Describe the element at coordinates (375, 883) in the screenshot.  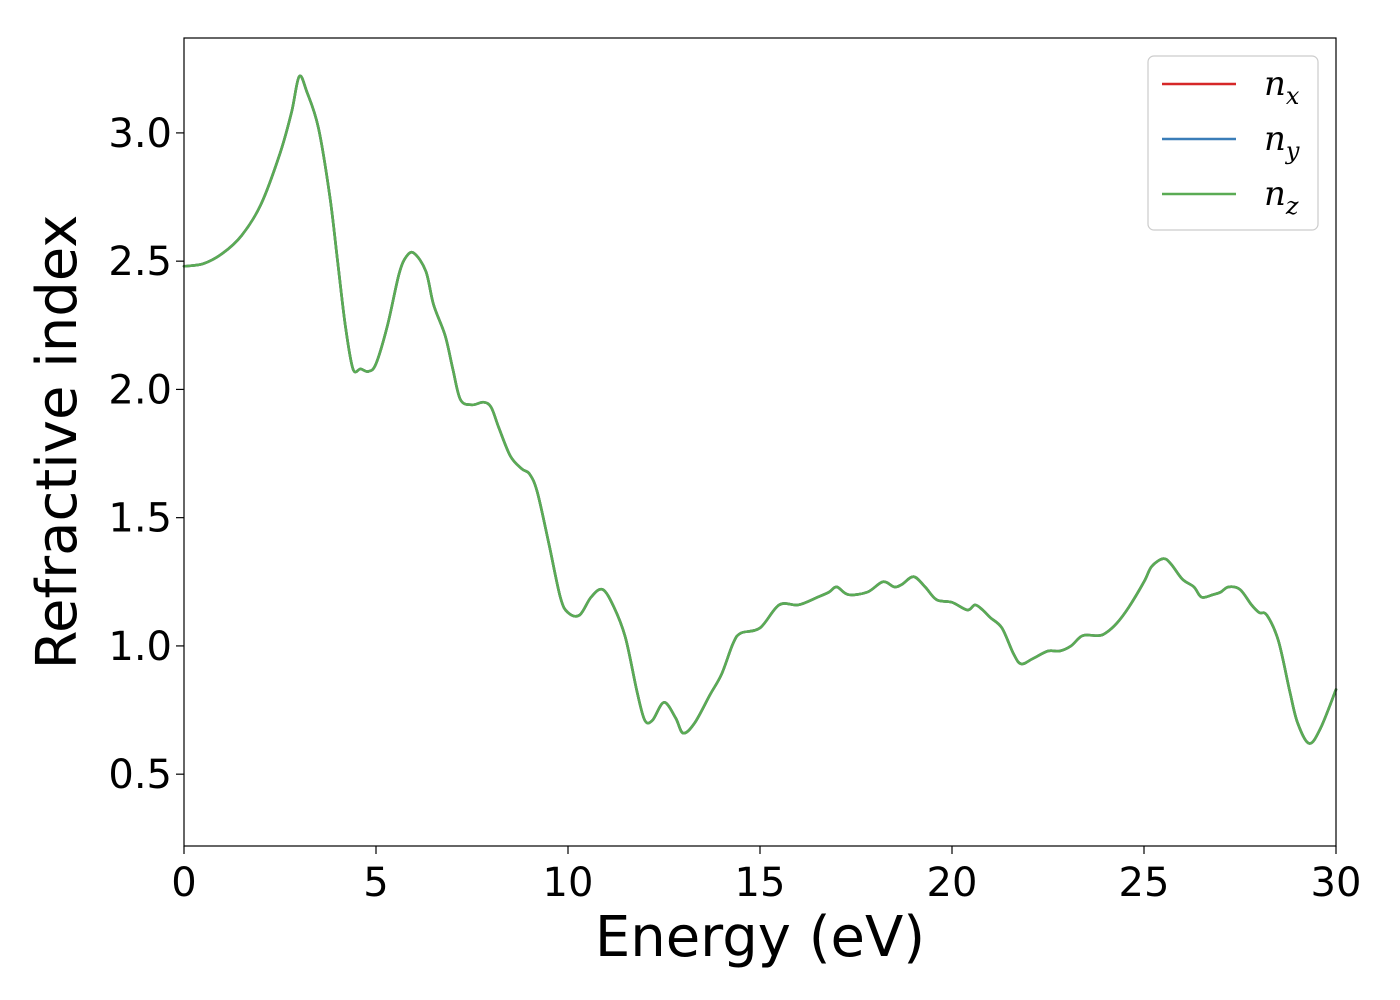
I see `x-tick-label: 5` at that location.